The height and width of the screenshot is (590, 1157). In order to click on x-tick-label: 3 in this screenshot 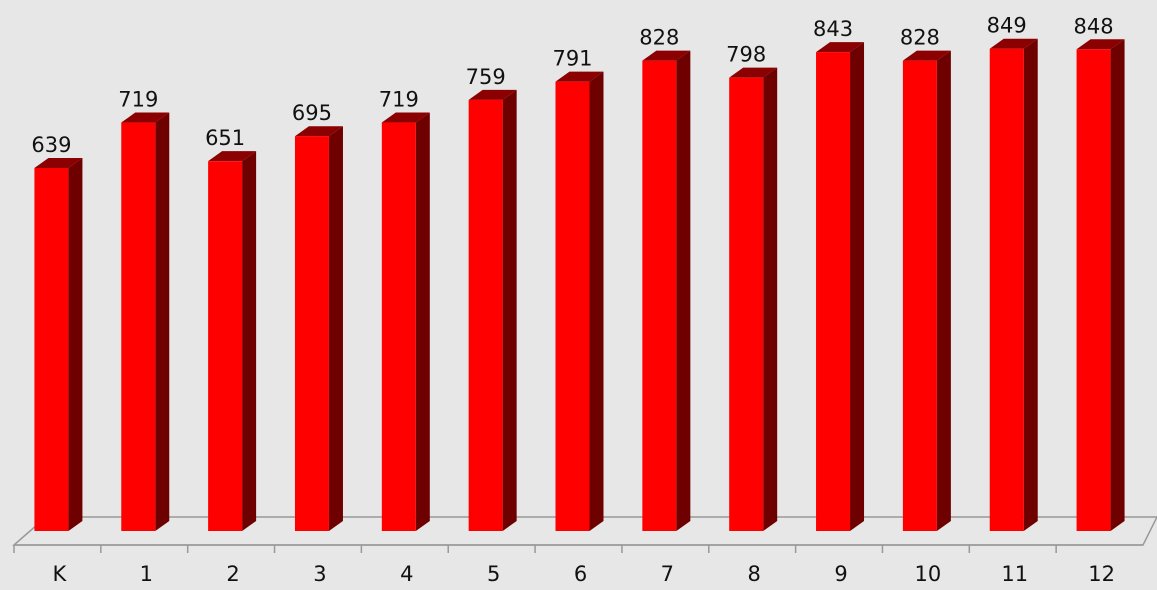, I will do `click(319, 574)`.